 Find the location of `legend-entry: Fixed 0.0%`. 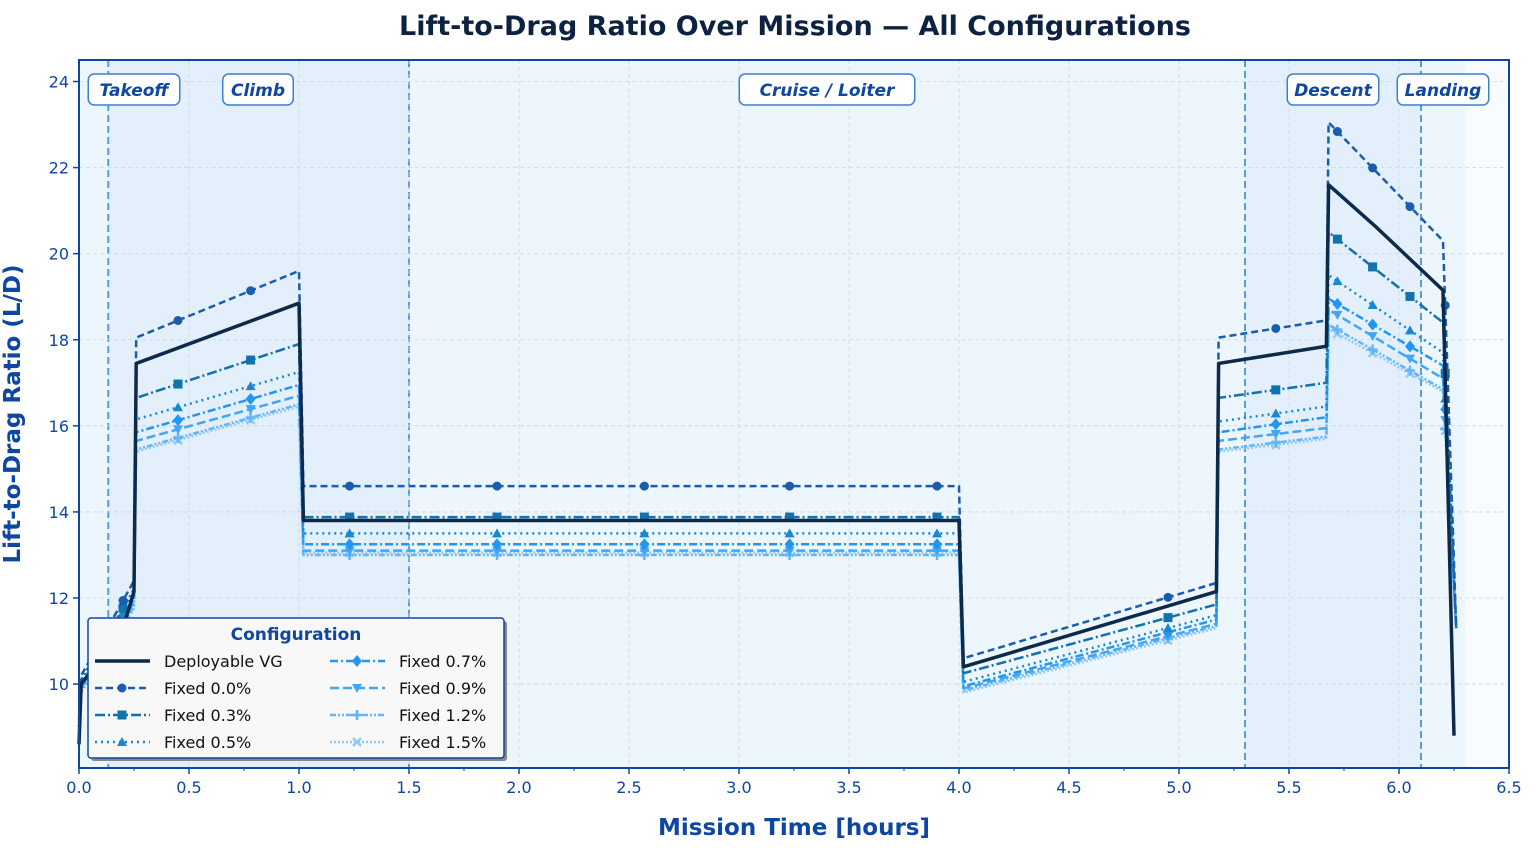

legend-entry: Fixed 0.0% is located at coordinates (207, 688).